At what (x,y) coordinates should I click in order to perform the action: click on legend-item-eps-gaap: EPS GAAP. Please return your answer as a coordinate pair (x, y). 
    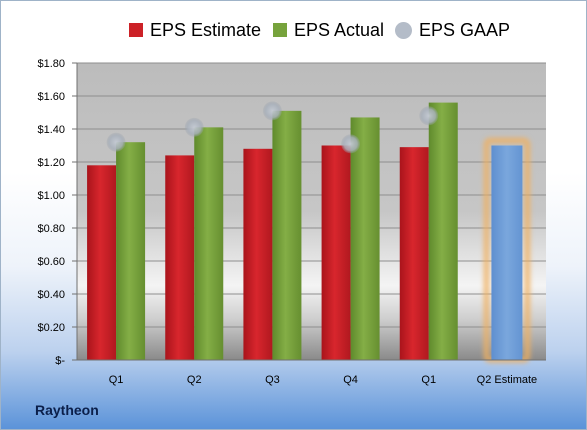
    Looking at the image, I should click on (452, 30).